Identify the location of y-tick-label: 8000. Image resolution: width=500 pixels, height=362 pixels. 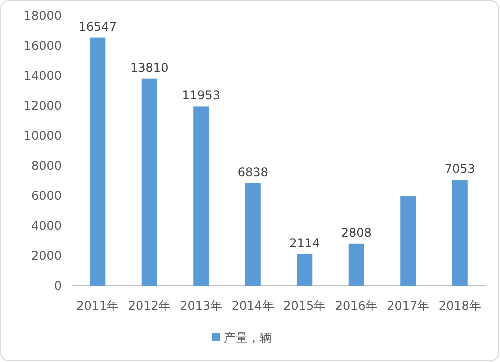
(46, 166).